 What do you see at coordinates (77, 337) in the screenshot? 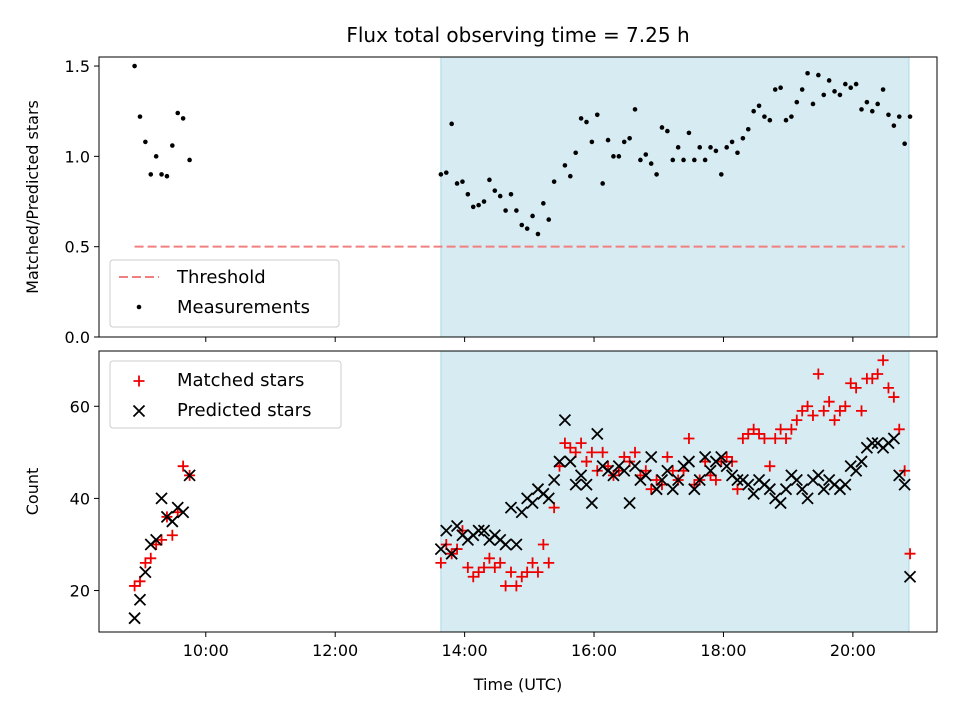
I see `y-tick-label: 0.0` at bounding box center [77, 337].